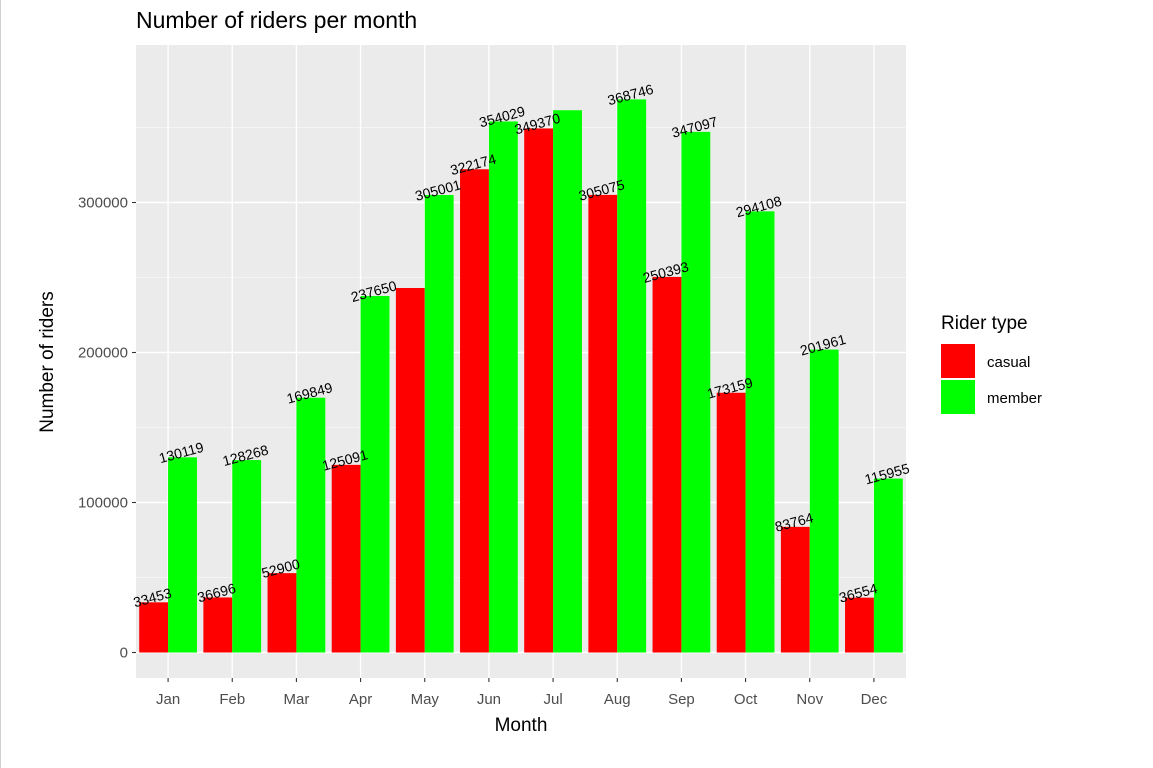 The height and width of the screenshot is (768, 1153). I want to click on legend-title: Rider type, so click(984, 323).